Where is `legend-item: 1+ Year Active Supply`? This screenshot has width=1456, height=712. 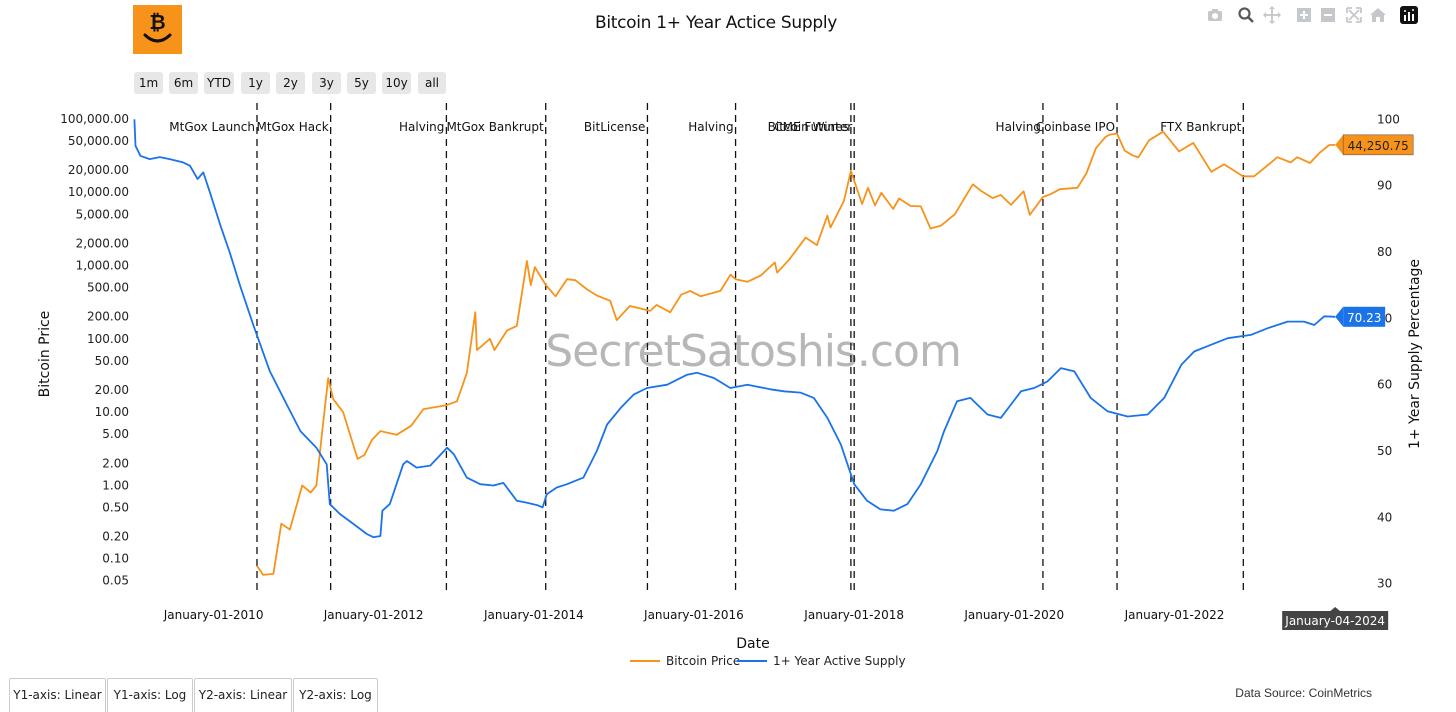
legend-item: 1+ Year Active Supply is located at coordinates (839, 661).